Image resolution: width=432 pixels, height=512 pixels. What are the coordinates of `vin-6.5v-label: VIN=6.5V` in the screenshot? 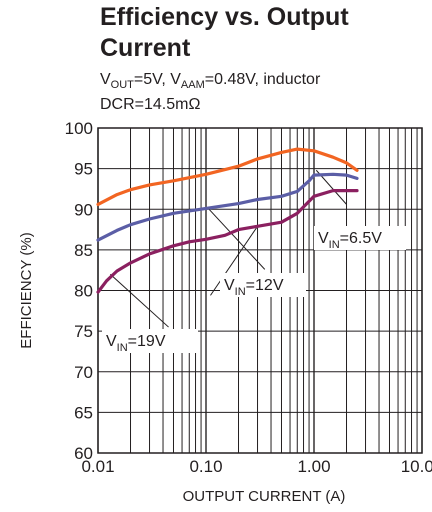 It's located at (350, 240).